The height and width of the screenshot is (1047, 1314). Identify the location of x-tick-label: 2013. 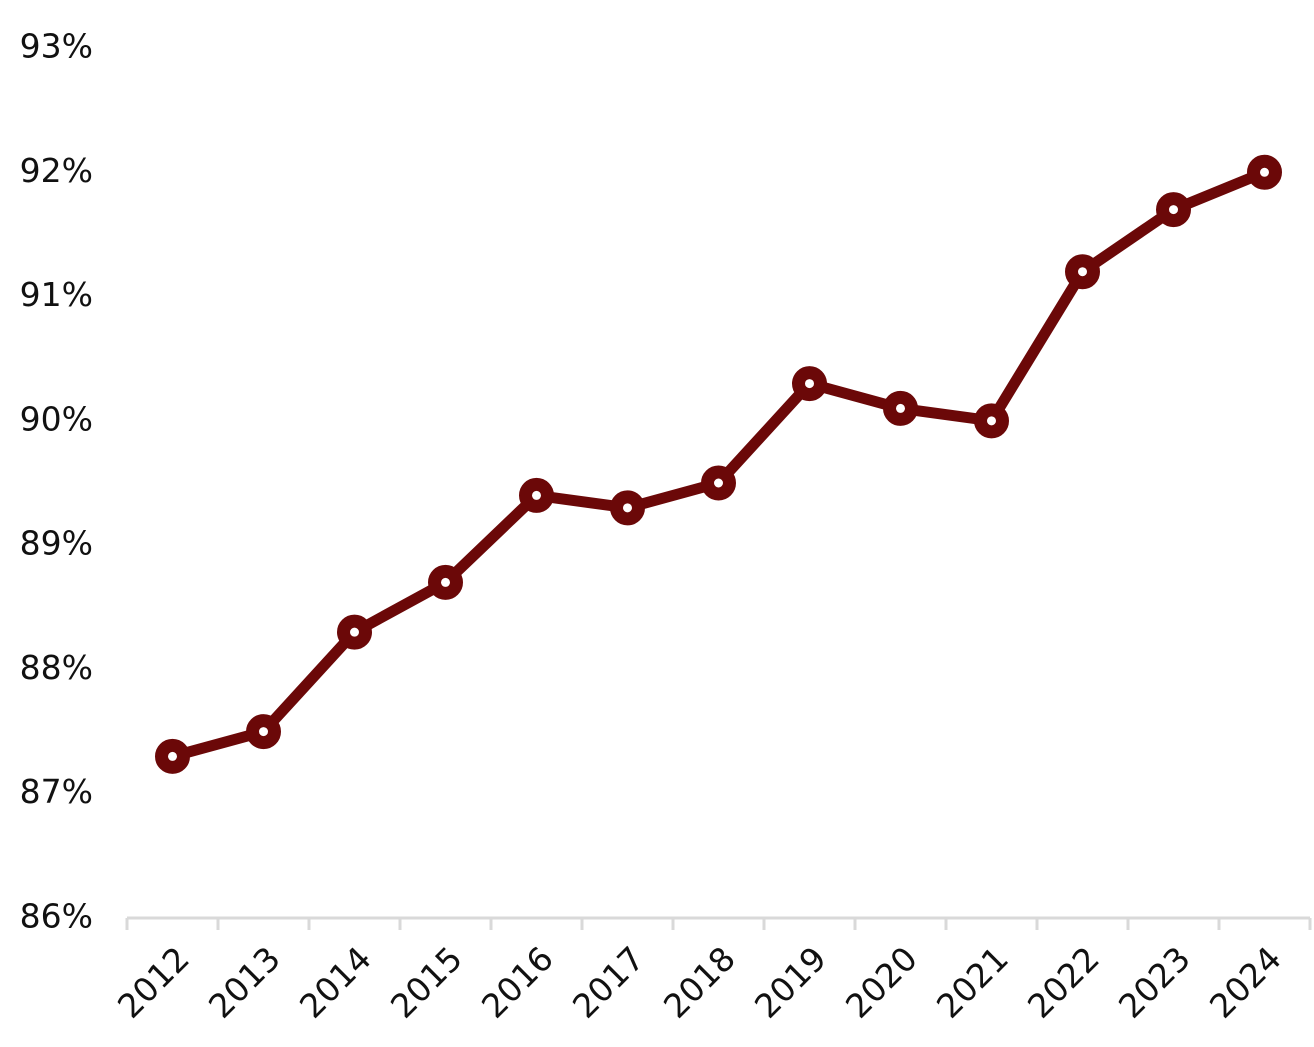
(244, 982).